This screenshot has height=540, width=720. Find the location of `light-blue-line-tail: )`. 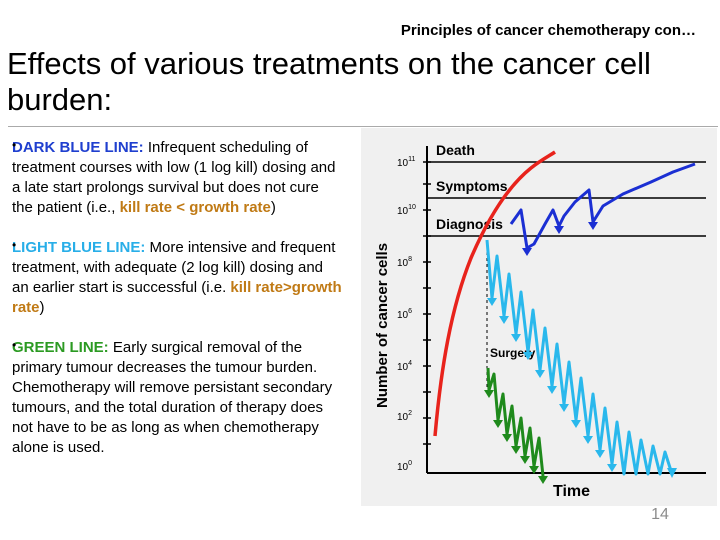

light-blue-line-tail: ) is located at coordinates (42, 307).